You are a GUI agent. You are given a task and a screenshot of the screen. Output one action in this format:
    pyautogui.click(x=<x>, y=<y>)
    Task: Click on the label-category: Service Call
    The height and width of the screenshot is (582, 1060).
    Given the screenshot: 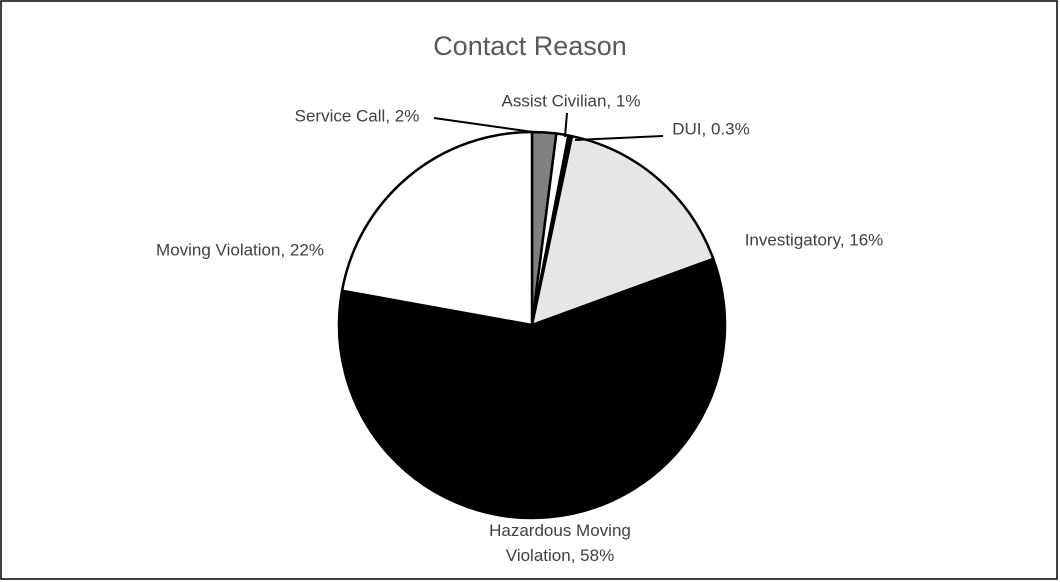 What is the action you would take?
    pyautogui.click(x=340, y=116)
    